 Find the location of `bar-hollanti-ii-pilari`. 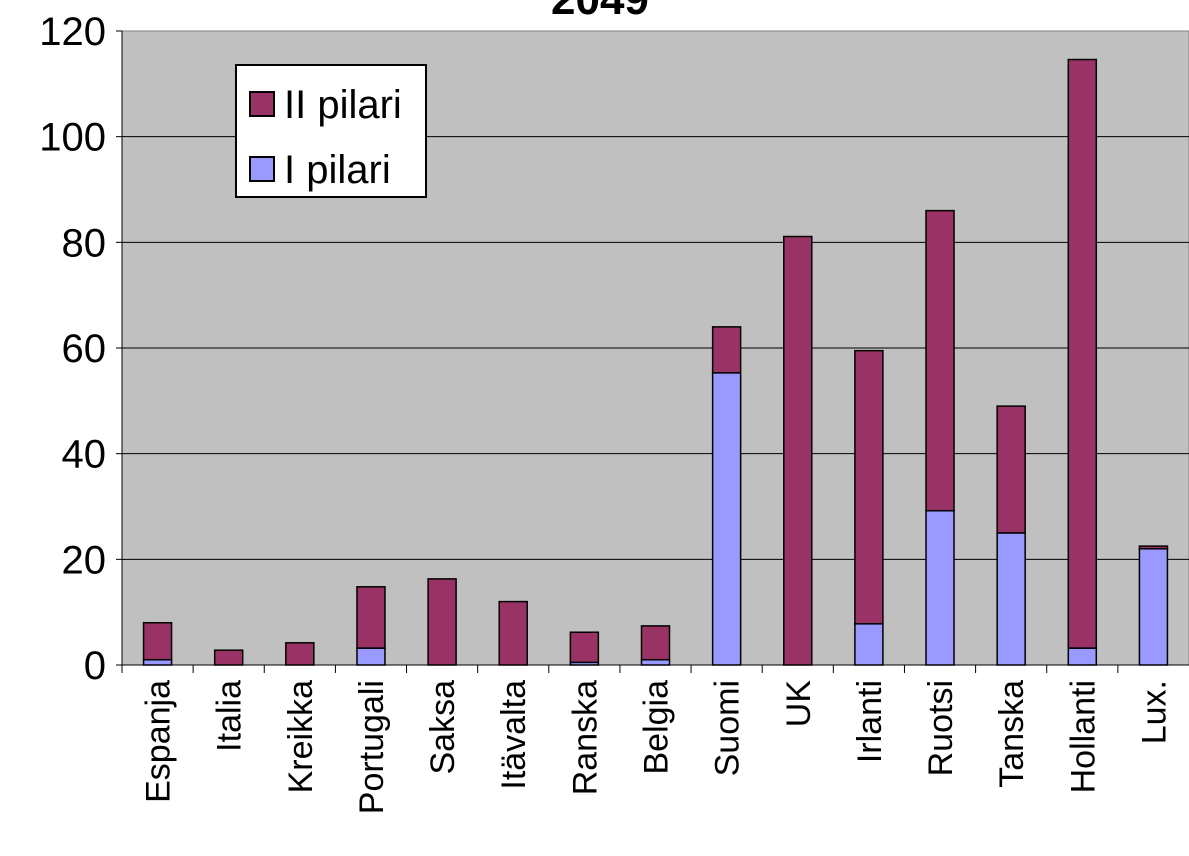

bar-hollanti-ii-pilari is located at coordinates (1082, 353).